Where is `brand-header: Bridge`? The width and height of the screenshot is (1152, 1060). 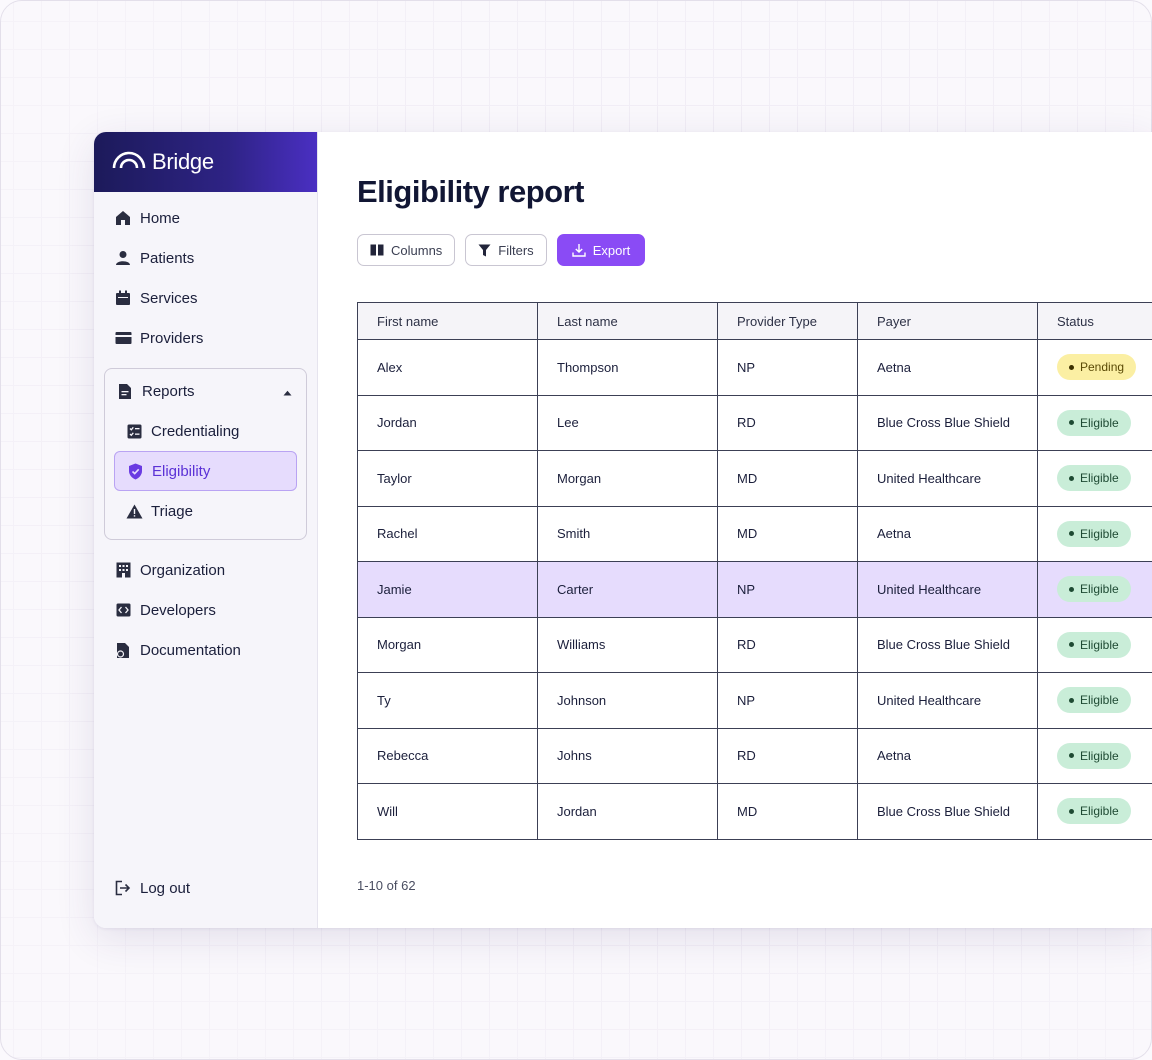
brand-header: Bridge is located at coordinates (205, 162).